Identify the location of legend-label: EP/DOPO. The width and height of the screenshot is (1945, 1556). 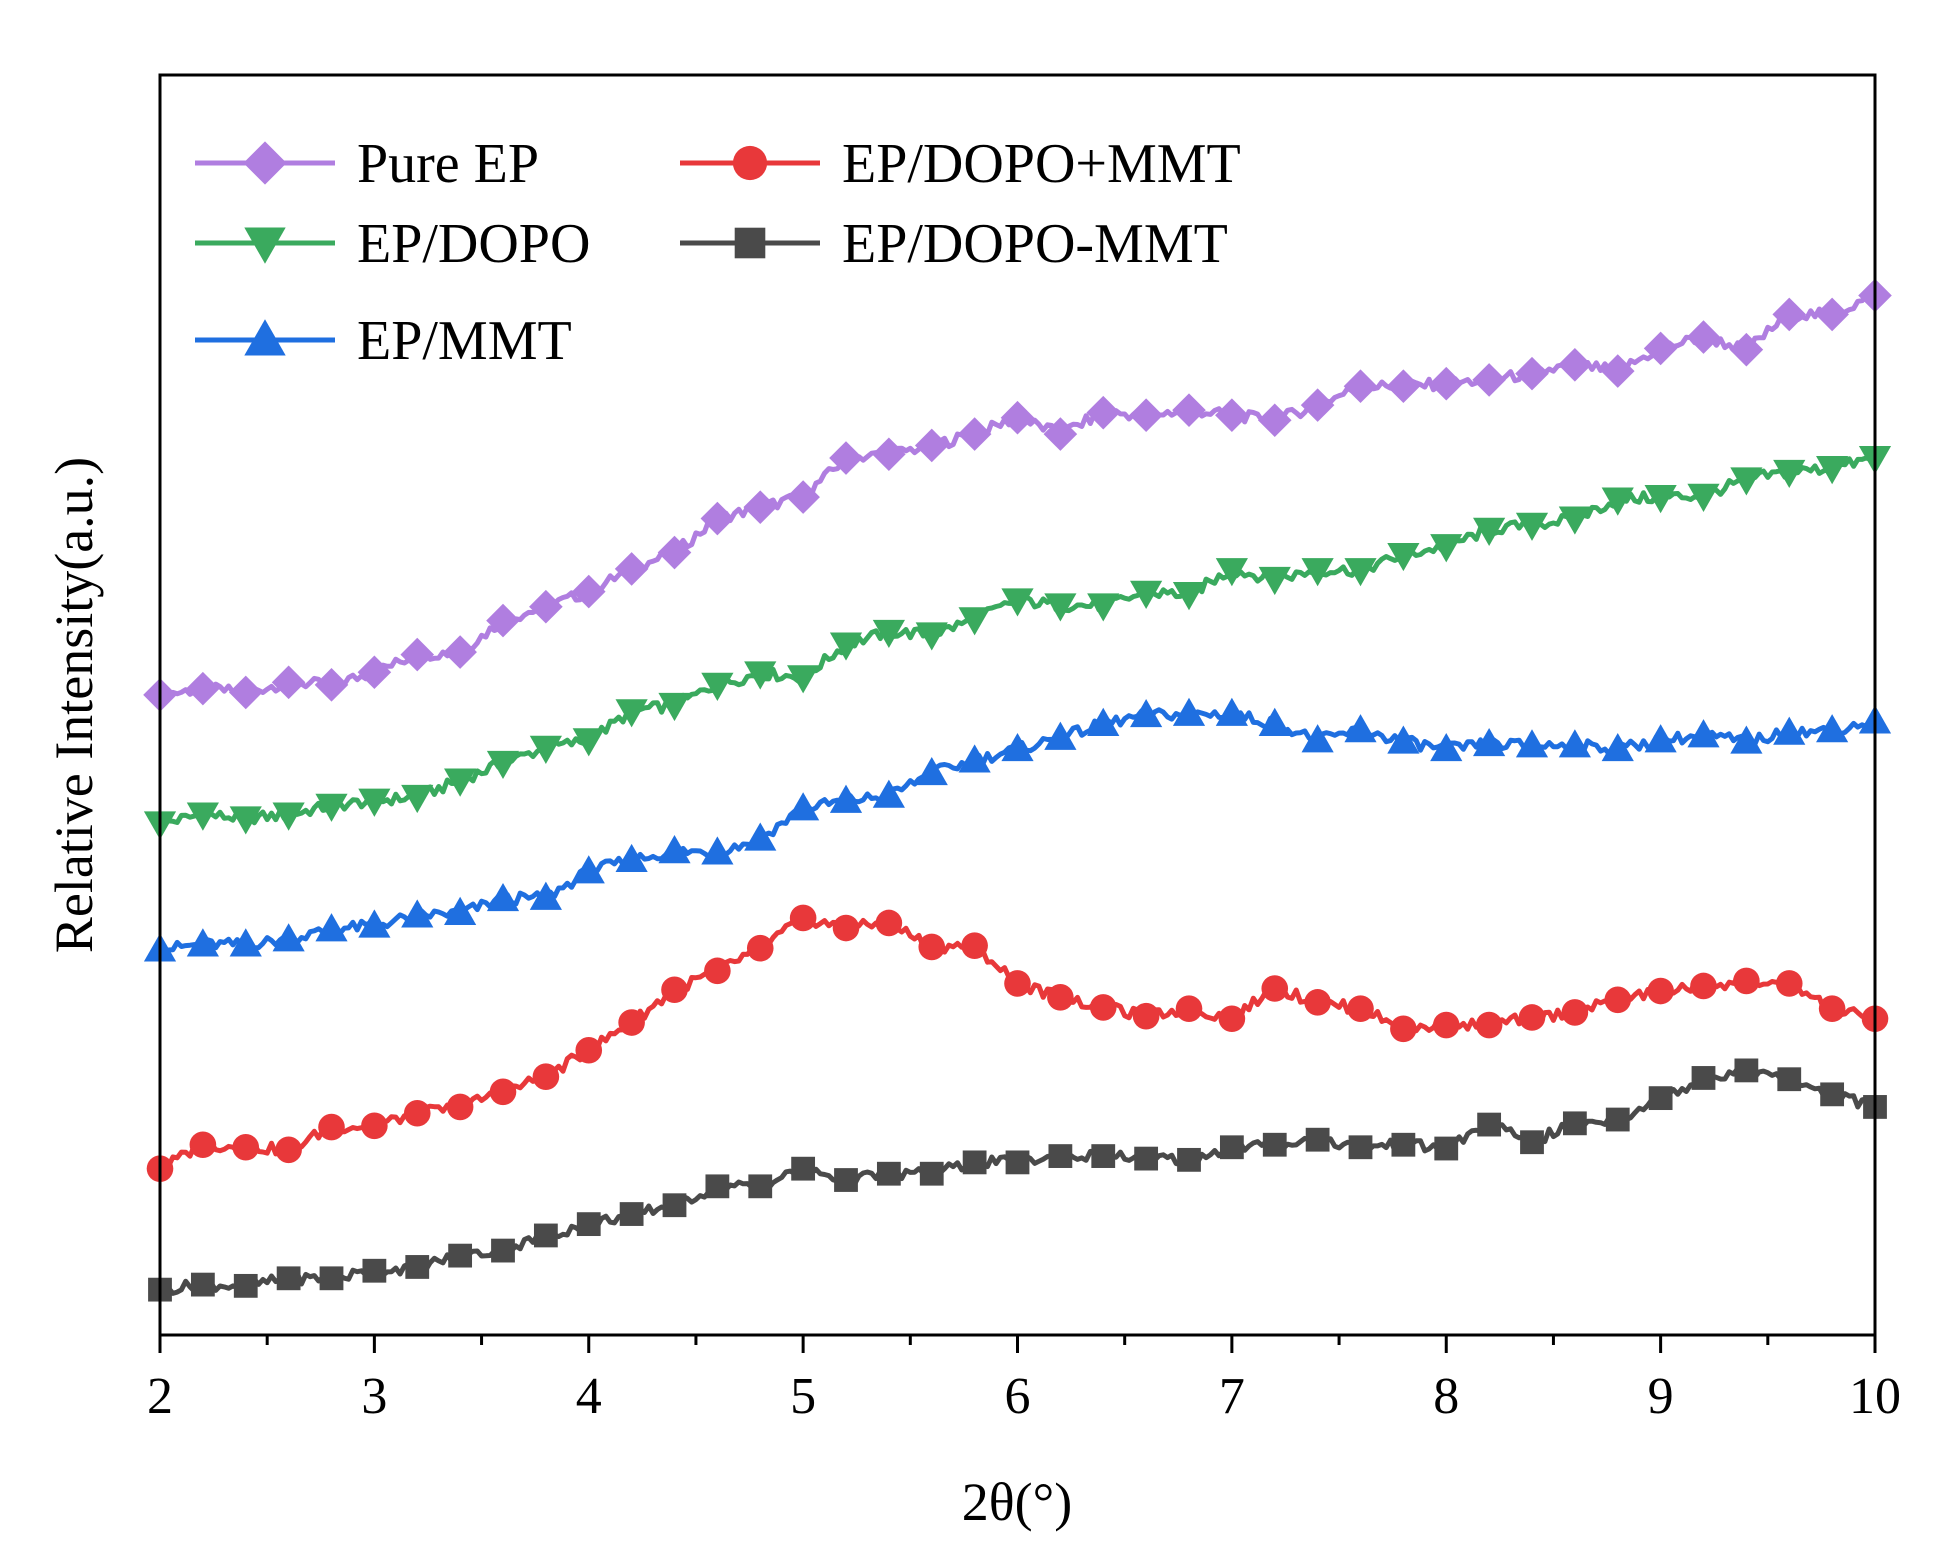
(473, 244).